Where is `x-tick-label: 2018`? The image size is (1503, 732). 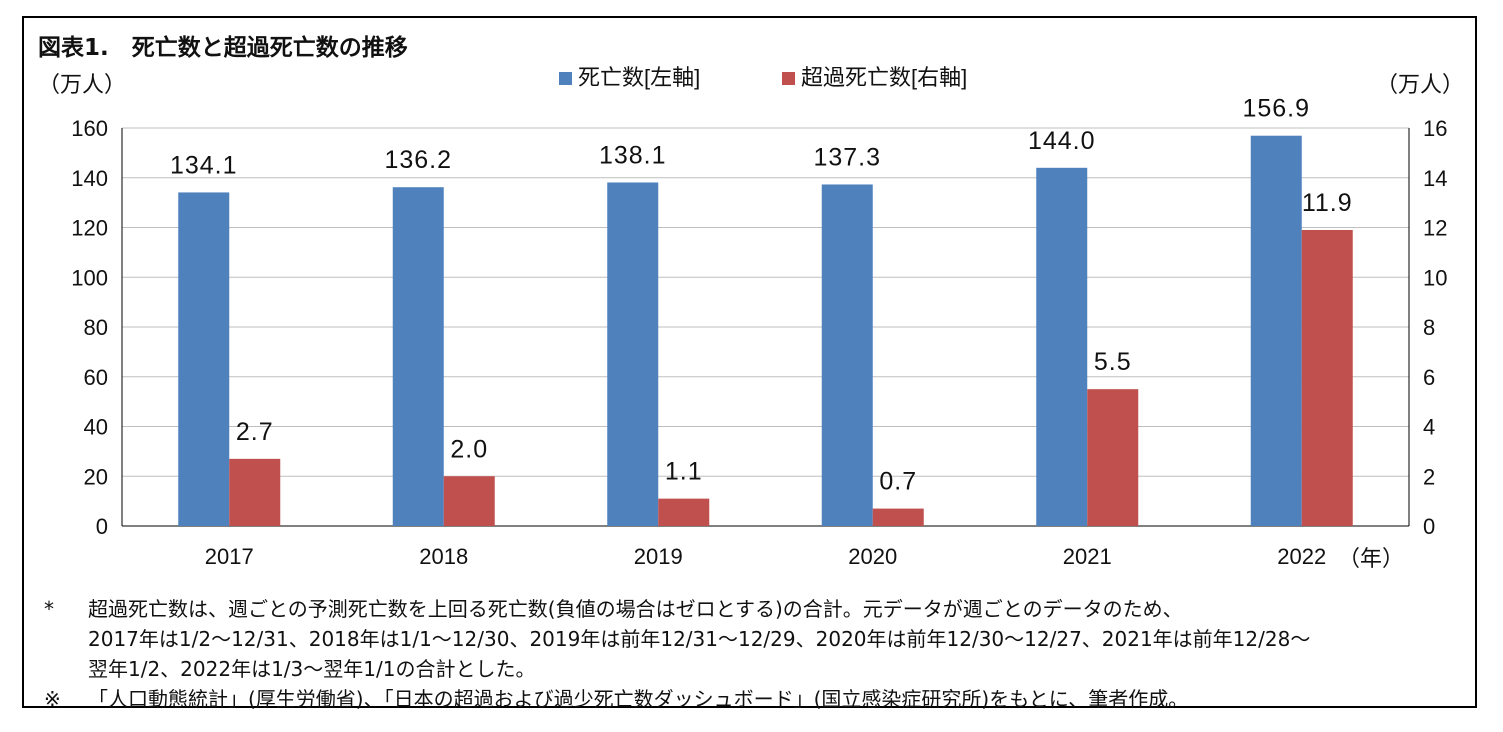 x-tick-label: 2018 is located at coordinates (443, 556).